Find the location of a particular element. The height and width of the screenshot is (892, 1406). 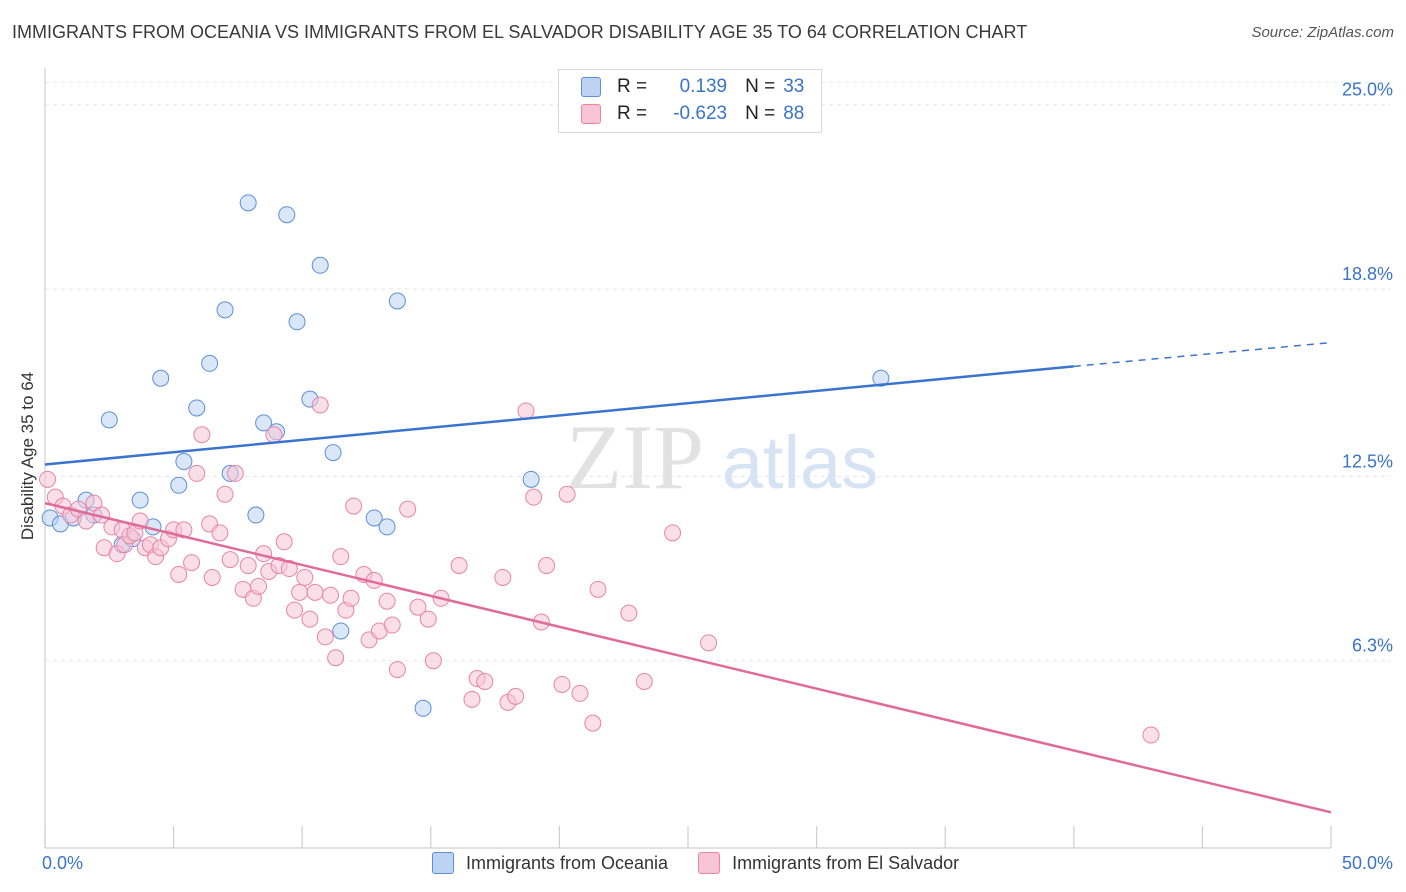

y-tick-label: 25.0% is located at coordinates (1367, 90).